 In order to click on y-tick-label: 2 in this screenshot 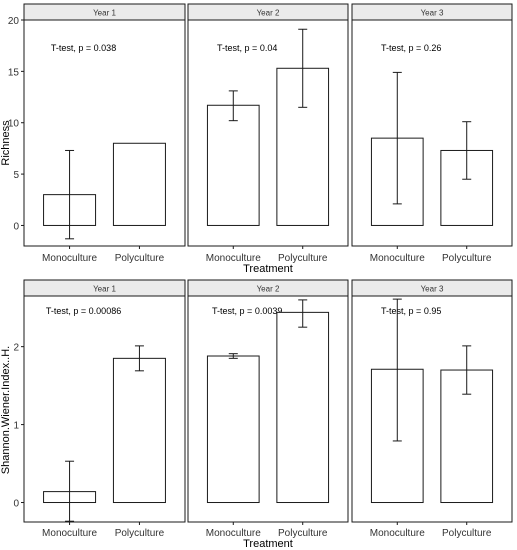, I will do `click(16, 348)`.